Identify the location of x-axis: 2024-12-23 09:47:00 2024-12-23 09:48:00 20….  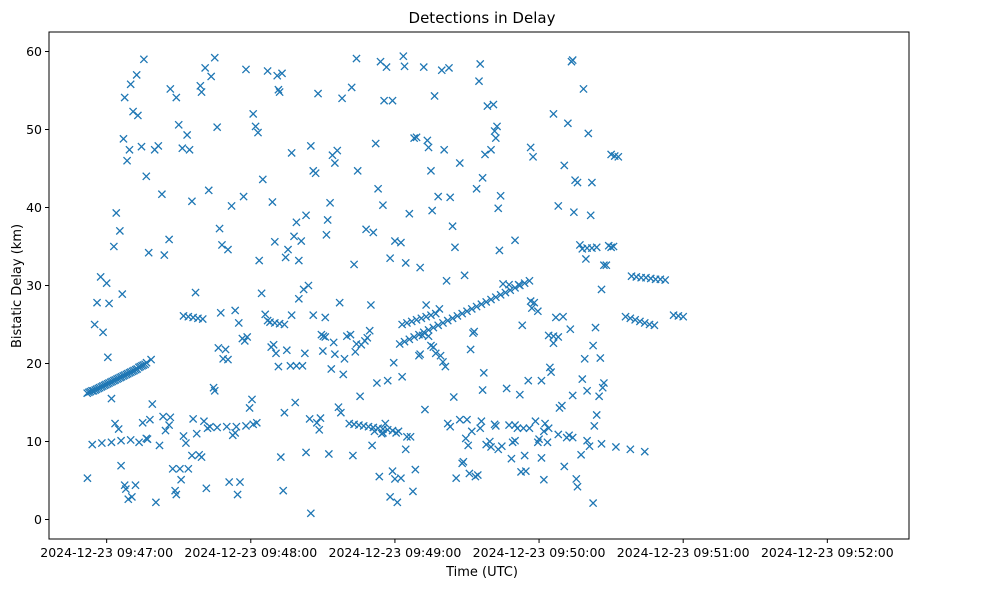
(467, 549).